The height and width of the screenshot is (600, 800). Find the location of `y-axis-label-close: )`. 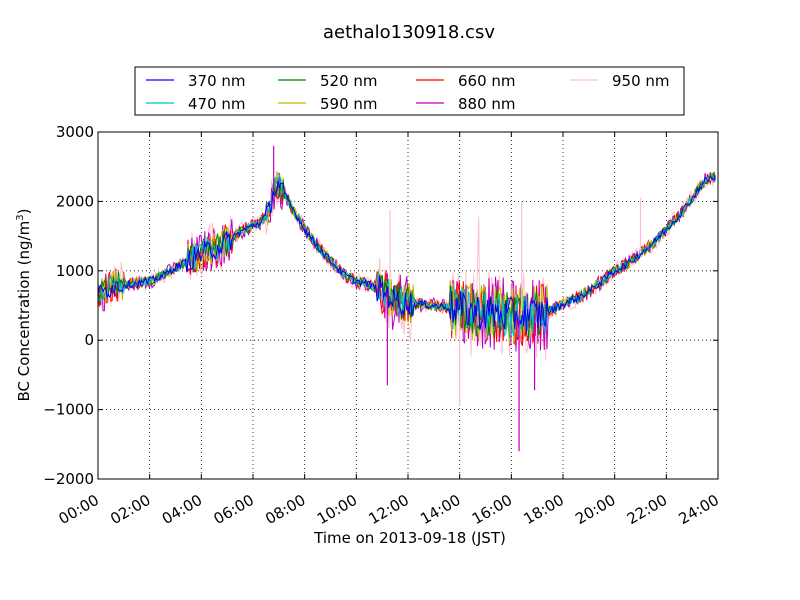

y-axis-label-close: ) is located at coordinates (24, 212).